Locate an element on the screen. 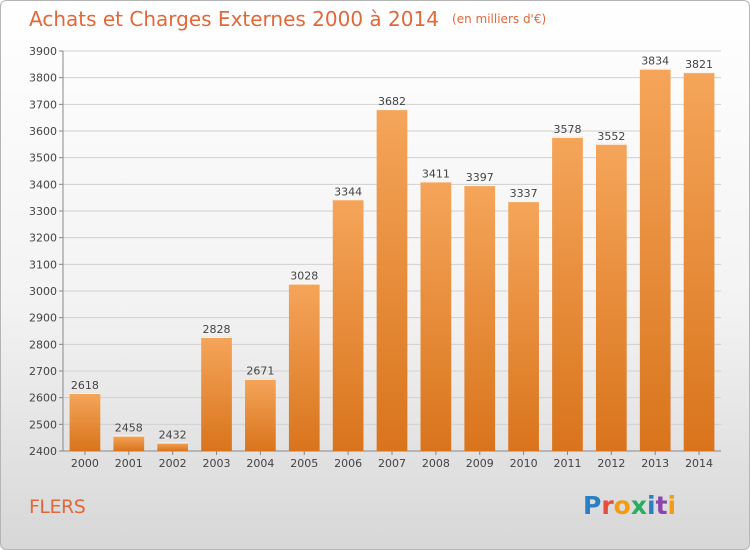 The height and width of the screenshot is (550, 750). y-tick-label: 3800 is located at coordinates (43, 78).